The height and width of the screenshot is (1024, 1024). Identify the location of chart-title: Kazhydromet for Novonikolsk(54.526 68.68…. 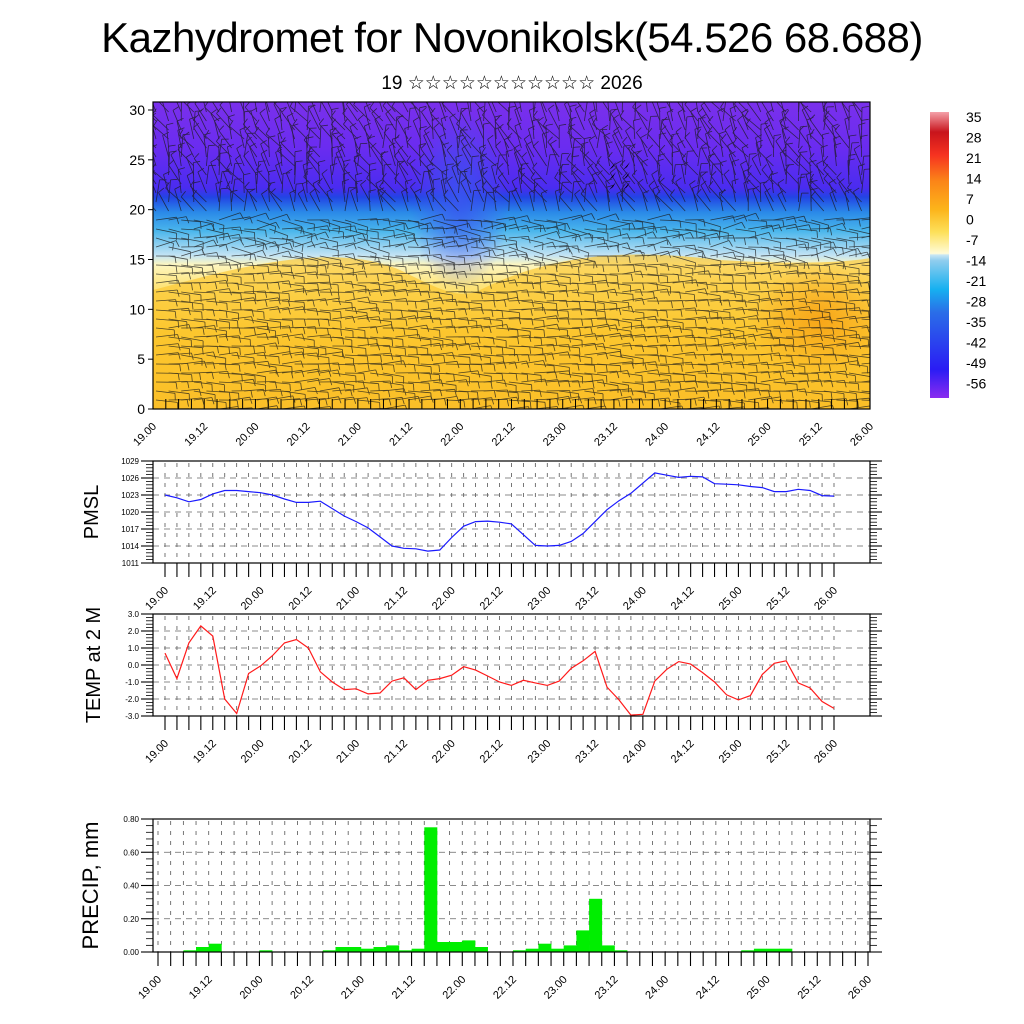
(512, 37).